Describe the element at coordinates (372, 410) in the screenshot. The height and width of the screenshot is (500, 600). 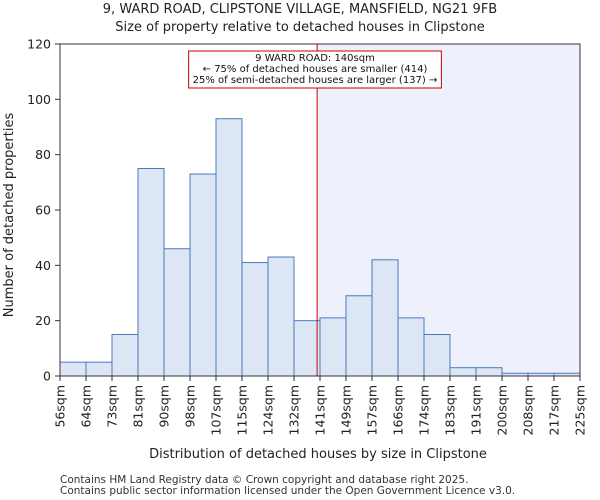
I see `x-tick-label: 157sqm` at that location.